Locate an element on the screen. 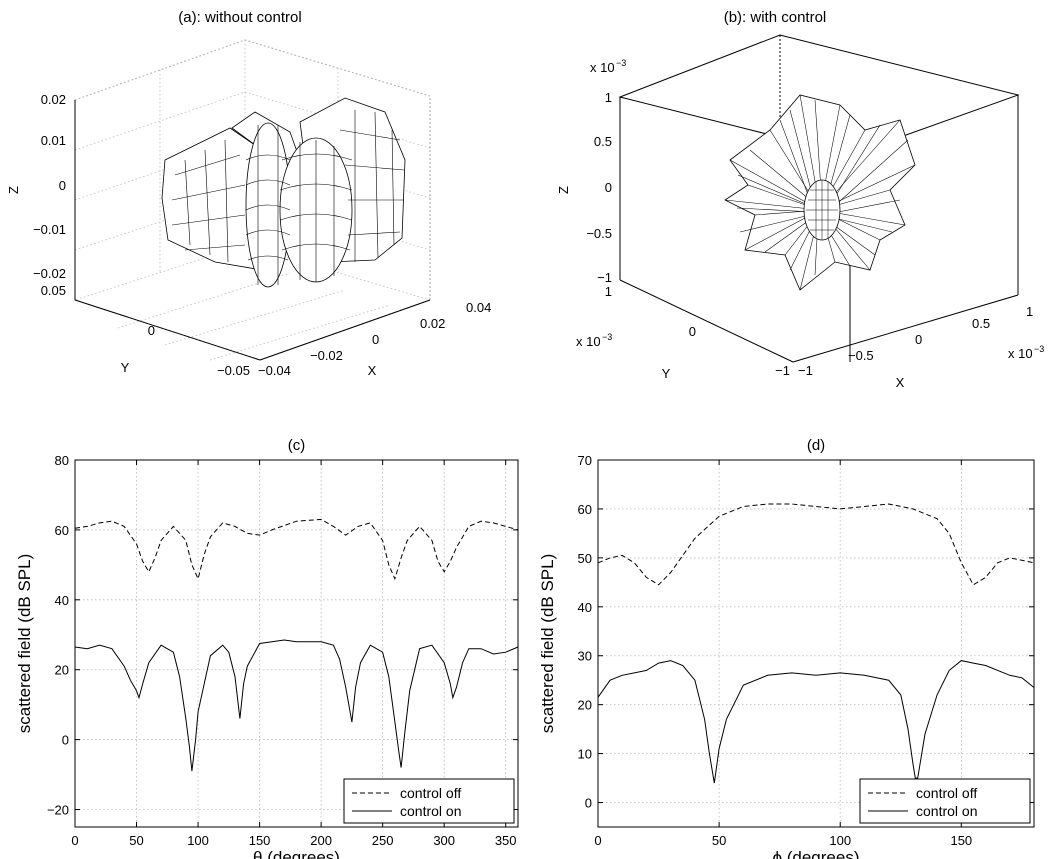  legend-label-c-0: control off is located at coordinates (430, 793).